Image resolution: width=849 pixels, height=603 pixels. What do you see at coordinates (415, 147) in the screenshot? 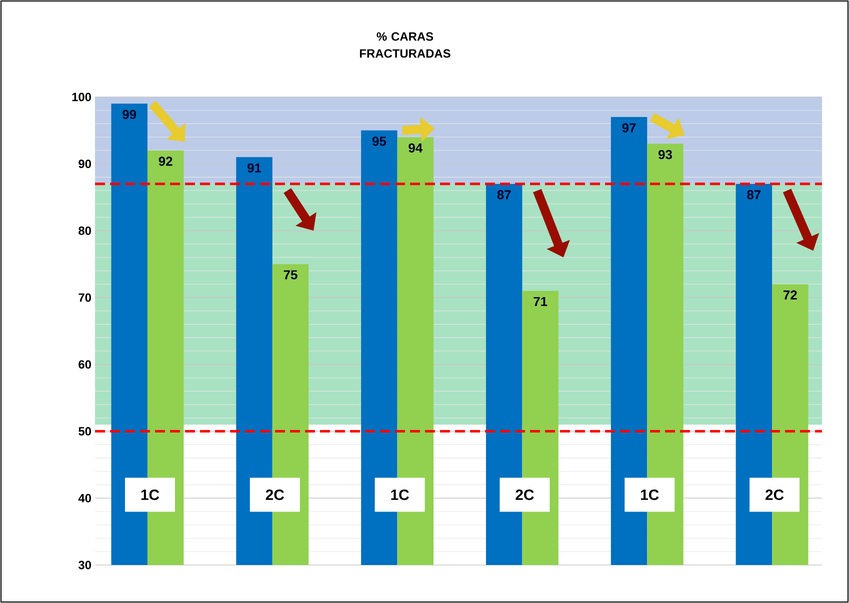
I see `data-label: 94` at bounding box center [415, 147].